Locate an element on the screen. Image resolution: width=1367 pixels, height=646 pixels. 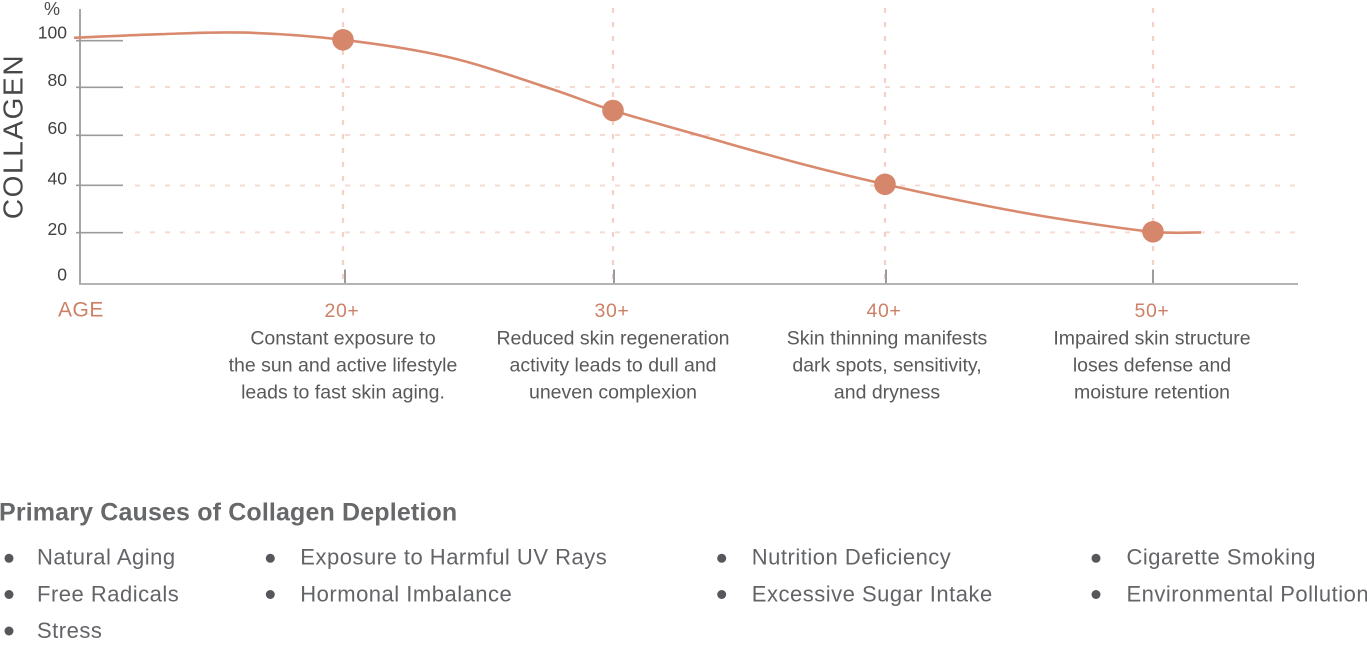
svg-text: Environmental Pollution is located at coordinates (1247, 594).